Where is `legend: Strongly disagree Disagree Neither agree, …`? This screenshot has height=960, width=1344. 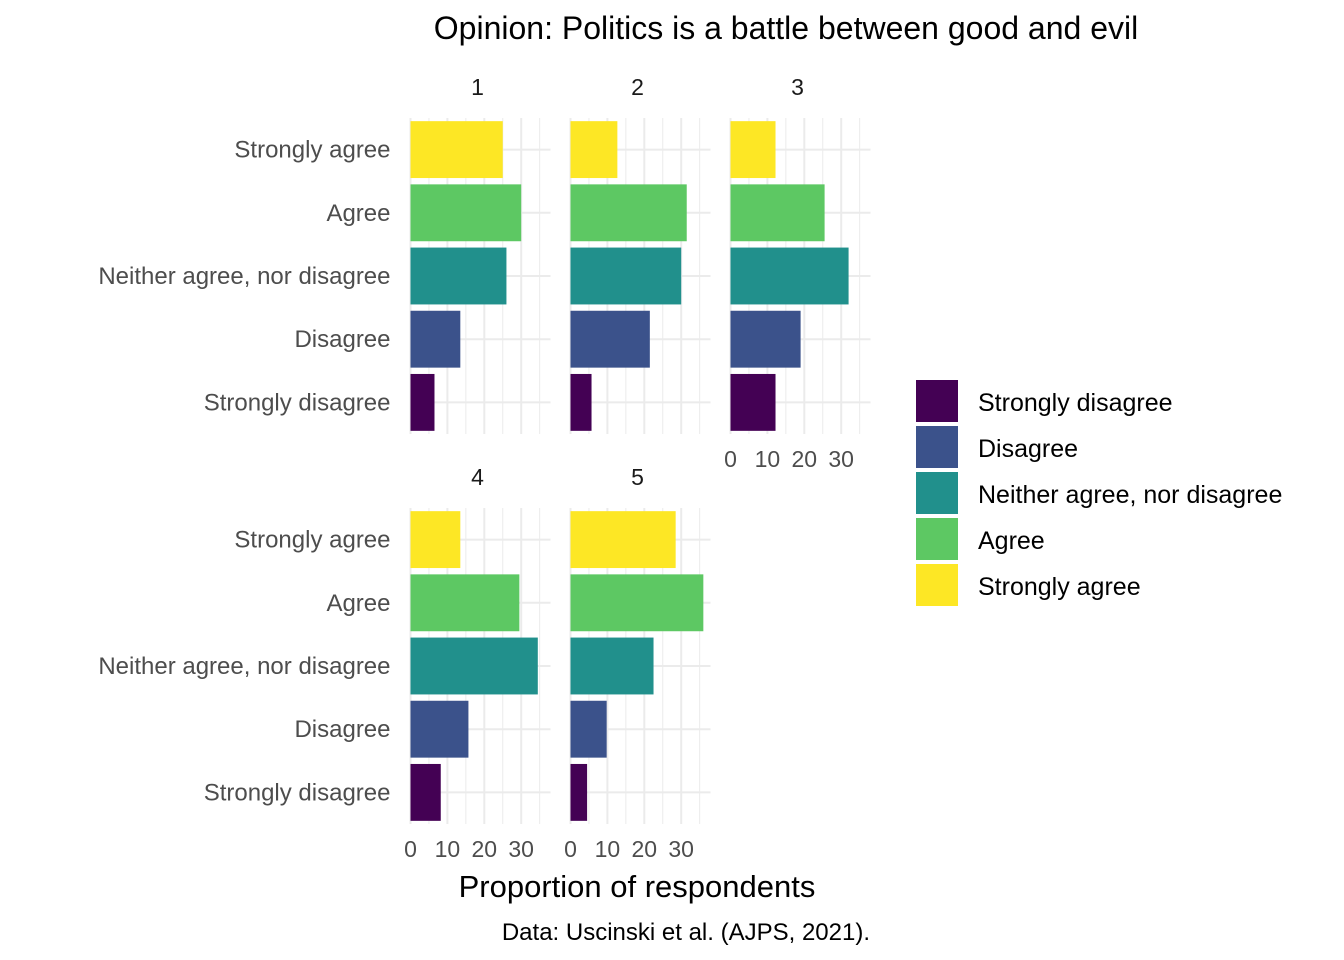 legend: Strongly disagree Disagree Neither agree, … is located at coordinates (1099, 493).